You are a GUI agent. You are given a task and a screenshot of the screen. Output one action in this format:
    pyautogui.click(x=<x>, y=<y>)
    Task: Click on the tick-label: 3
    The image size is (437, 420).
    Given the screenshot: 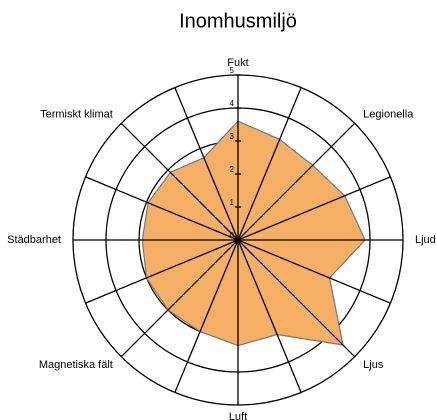 What is the action you would take?
    pyautogui.click(x=232, y=136)
    